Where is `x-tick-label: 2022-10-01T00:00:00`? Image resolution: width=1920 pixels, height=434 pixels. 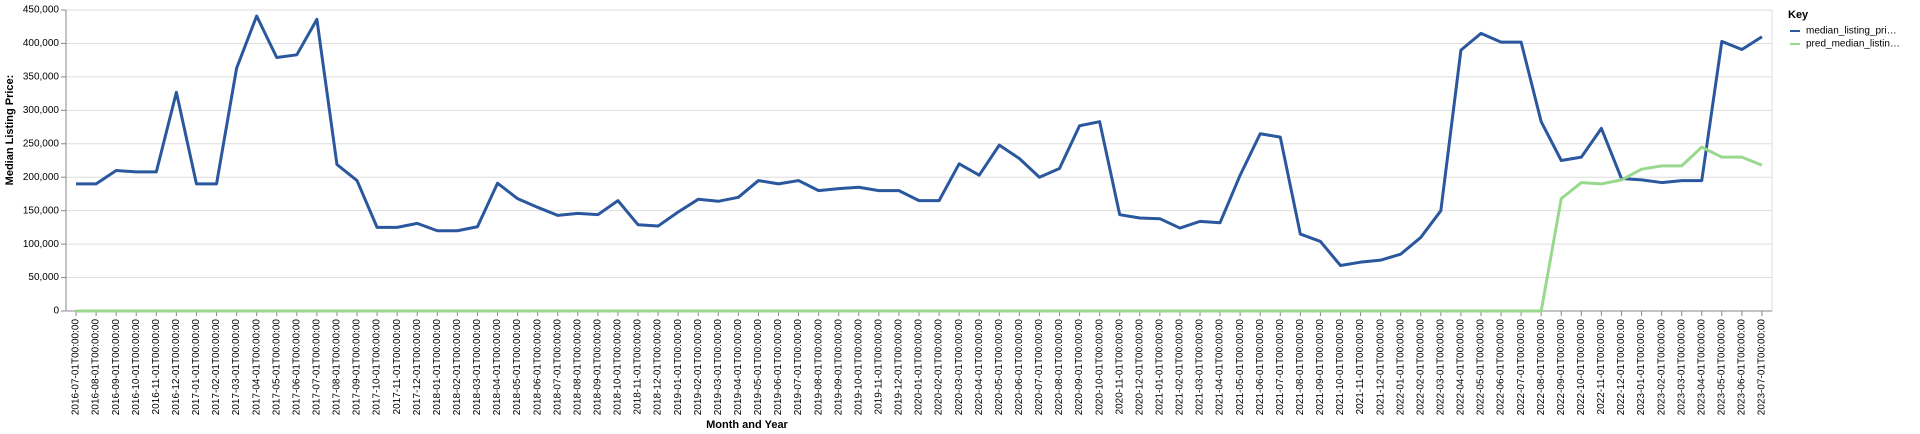 x-tick-label: 2022-10-01T00:00:00 is located at coordinates (1581, 367).